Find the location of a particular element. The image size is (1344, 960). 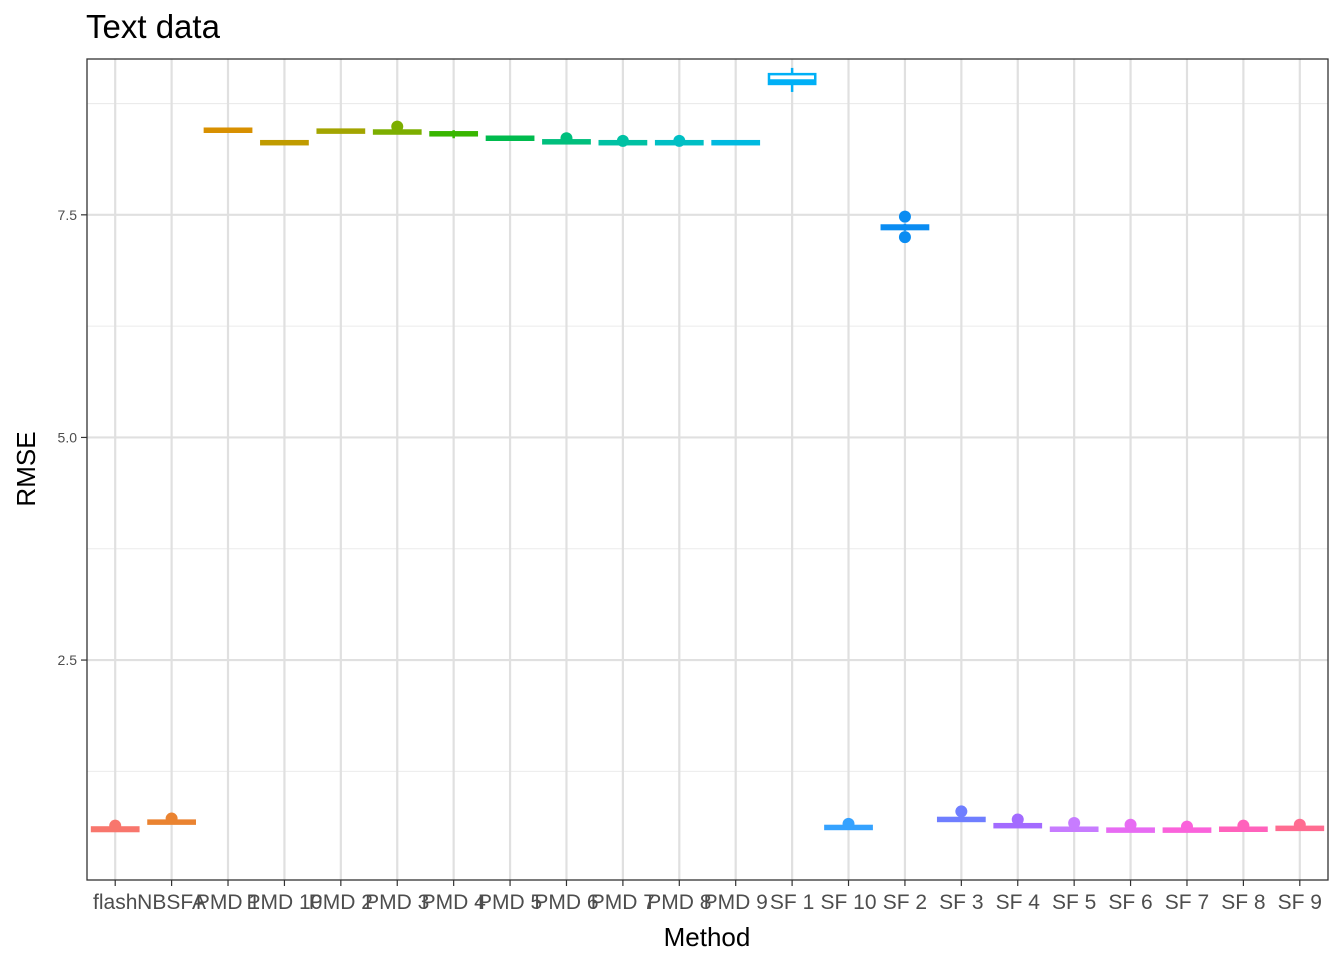

box-nbsfa is located at coordinates (171, 818).